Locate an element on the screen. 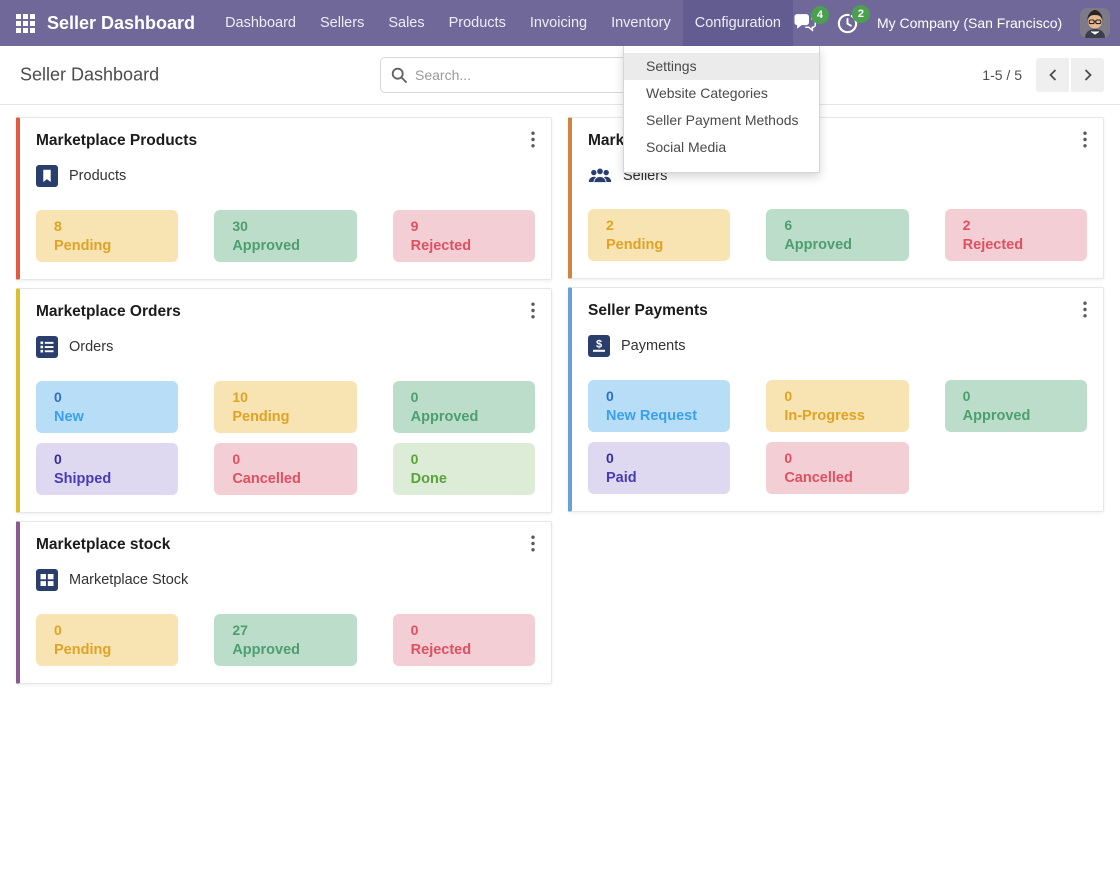  navbar-systray: 4 2 My Company (San Francisco) is located at coordinates (952, 21).